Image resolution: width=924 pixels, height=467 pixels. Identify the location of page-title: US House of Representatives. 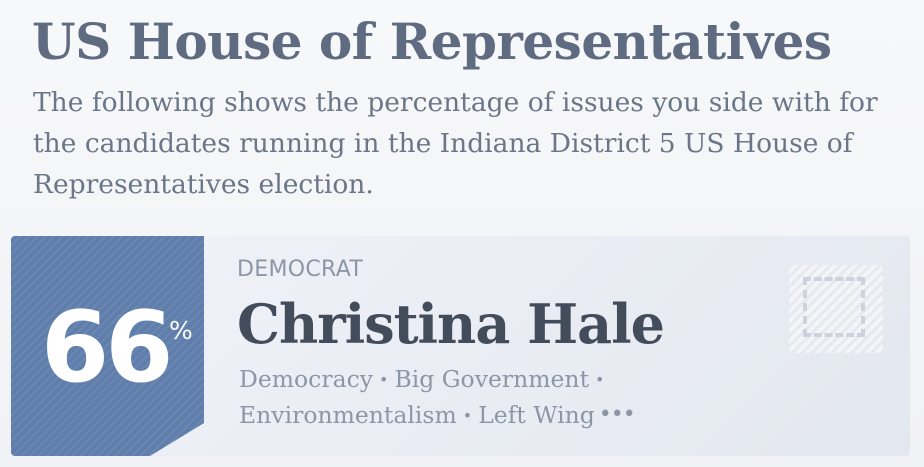
(432, 41).